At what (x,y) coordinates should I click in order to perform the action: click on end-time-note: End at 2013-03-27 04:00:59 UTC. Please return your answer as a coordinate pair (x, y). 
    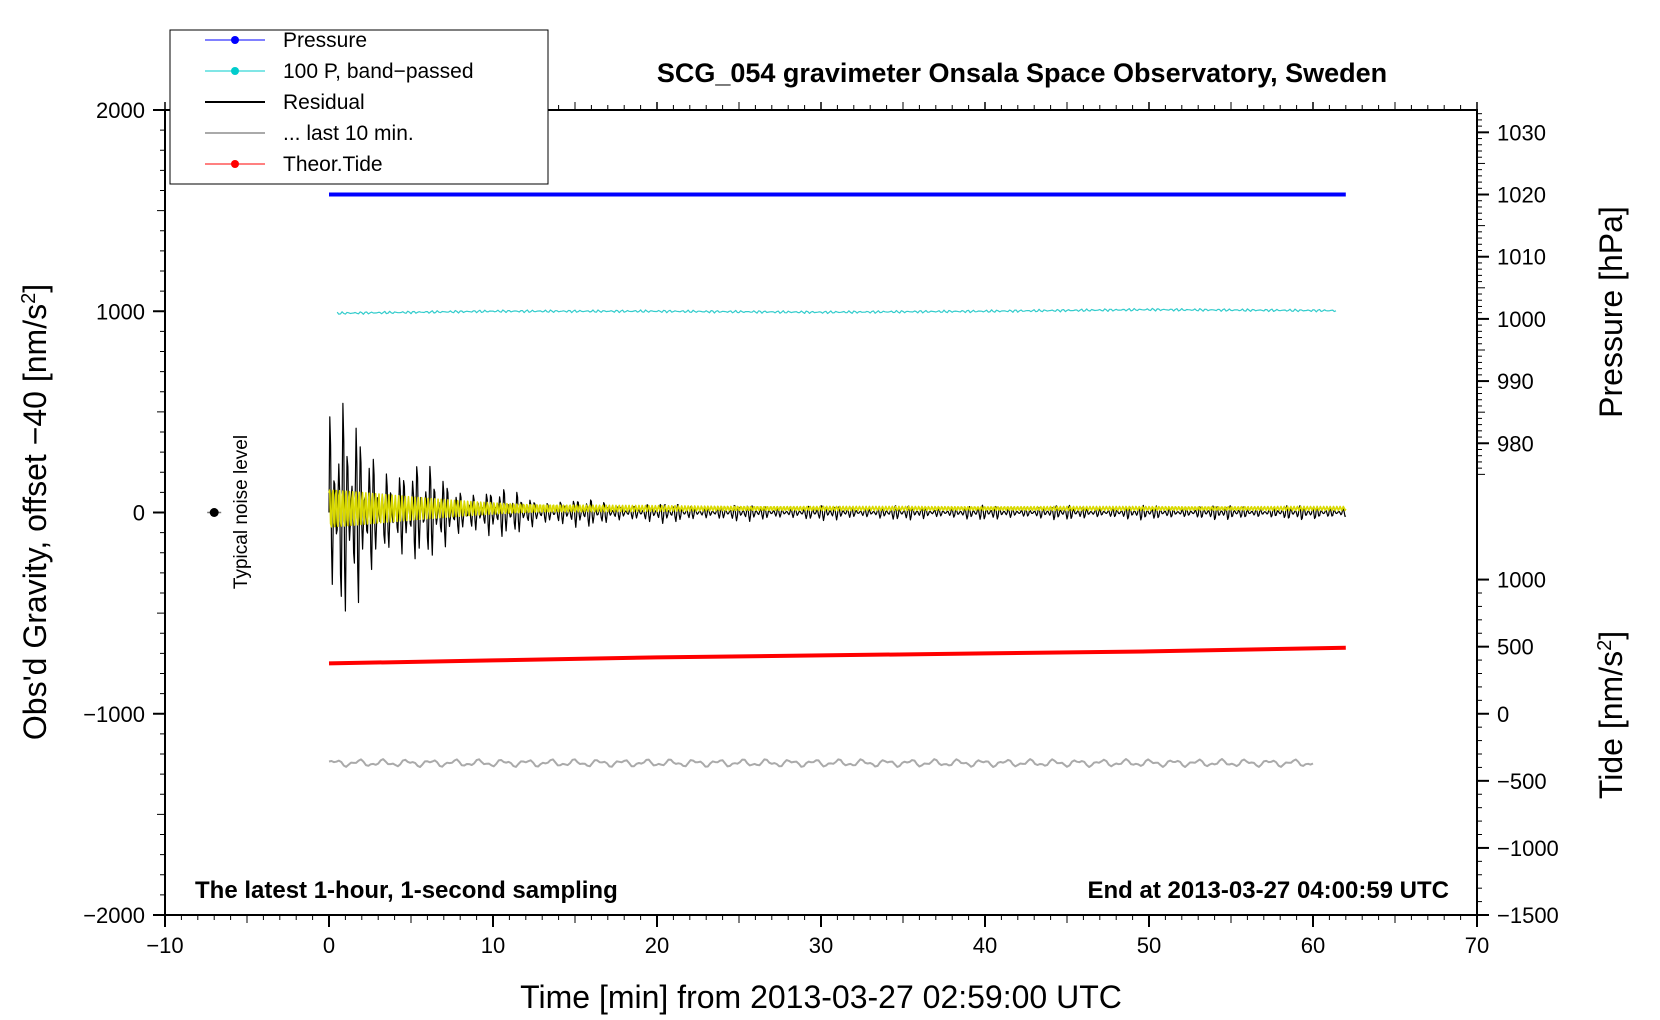
    Looking at the image, I should click on (1269, 890).